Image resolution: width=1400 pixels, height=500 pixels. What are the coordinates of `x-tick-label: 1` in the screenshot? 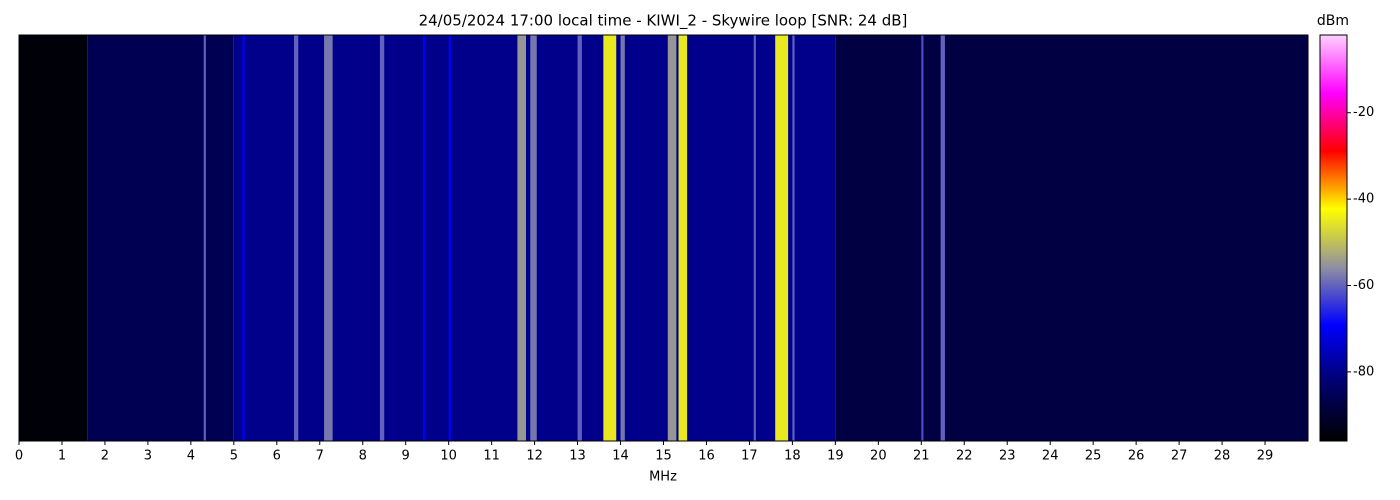 It's located at (62, 456).